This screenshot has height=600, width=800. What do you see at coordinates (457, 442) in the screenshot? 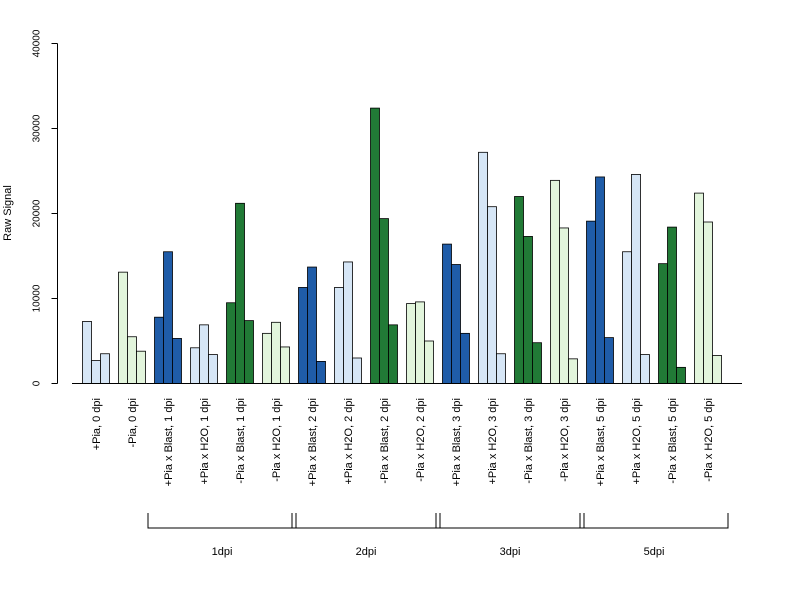
I see `category-label: +Pia x Blast, 3 dpi` at bounding box center [457, 442].